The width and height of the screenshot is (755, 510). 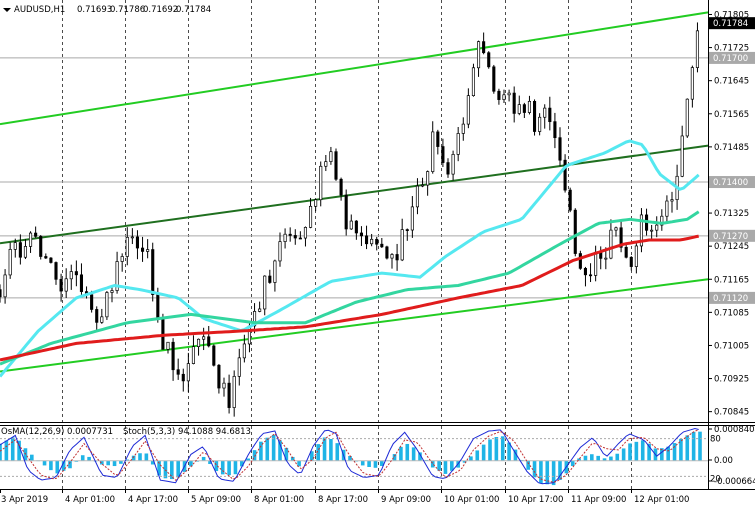 I want to click on price-label-text: 0.71784, so click(x=730, y=24).